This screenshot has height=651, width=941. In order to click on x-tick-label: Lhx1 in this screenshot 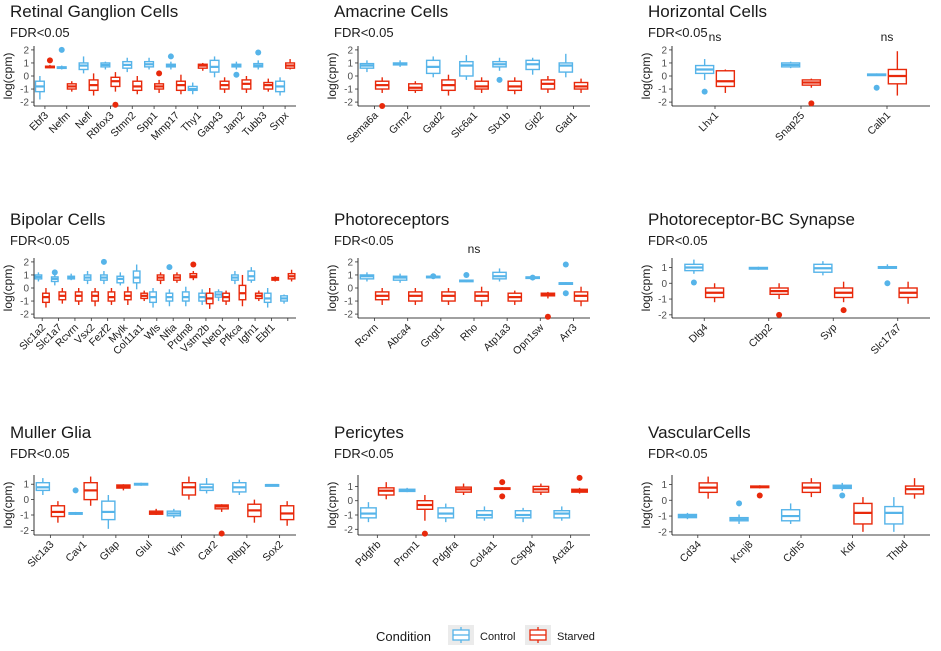, I will do `click(709, 122)`.